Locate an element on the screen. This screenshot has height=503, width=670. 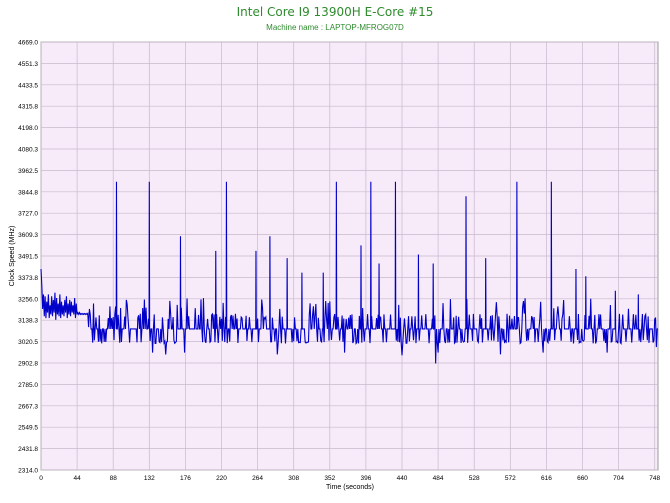
y-tick-label: 3138.3 is located at coordinates (28, 321).